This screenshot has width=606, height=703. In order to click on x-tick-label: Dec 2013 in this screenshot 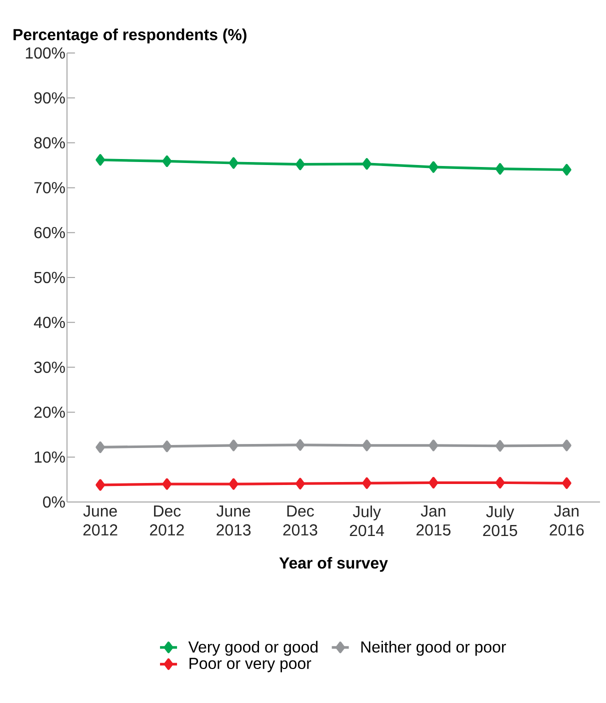, I will do `click(300, 521)`.